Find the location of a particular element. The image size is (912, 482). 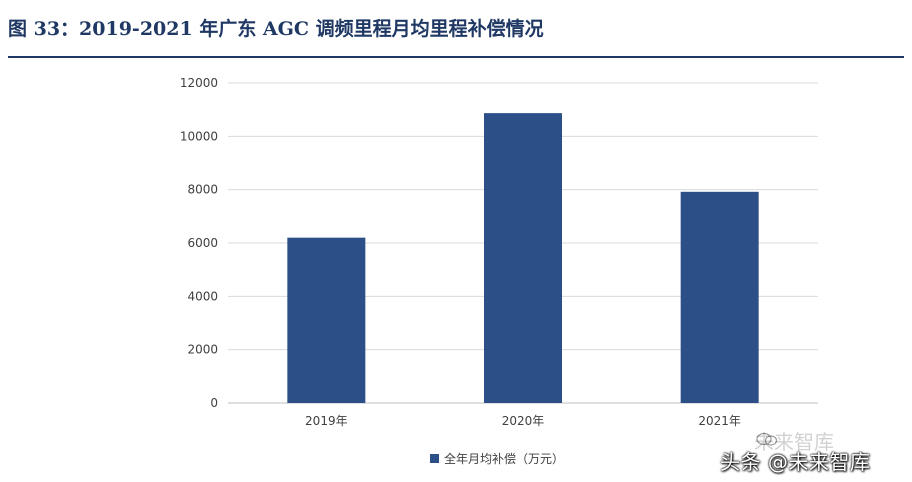

x-tick-label: 2020年 is located at coordinates (523, 421).